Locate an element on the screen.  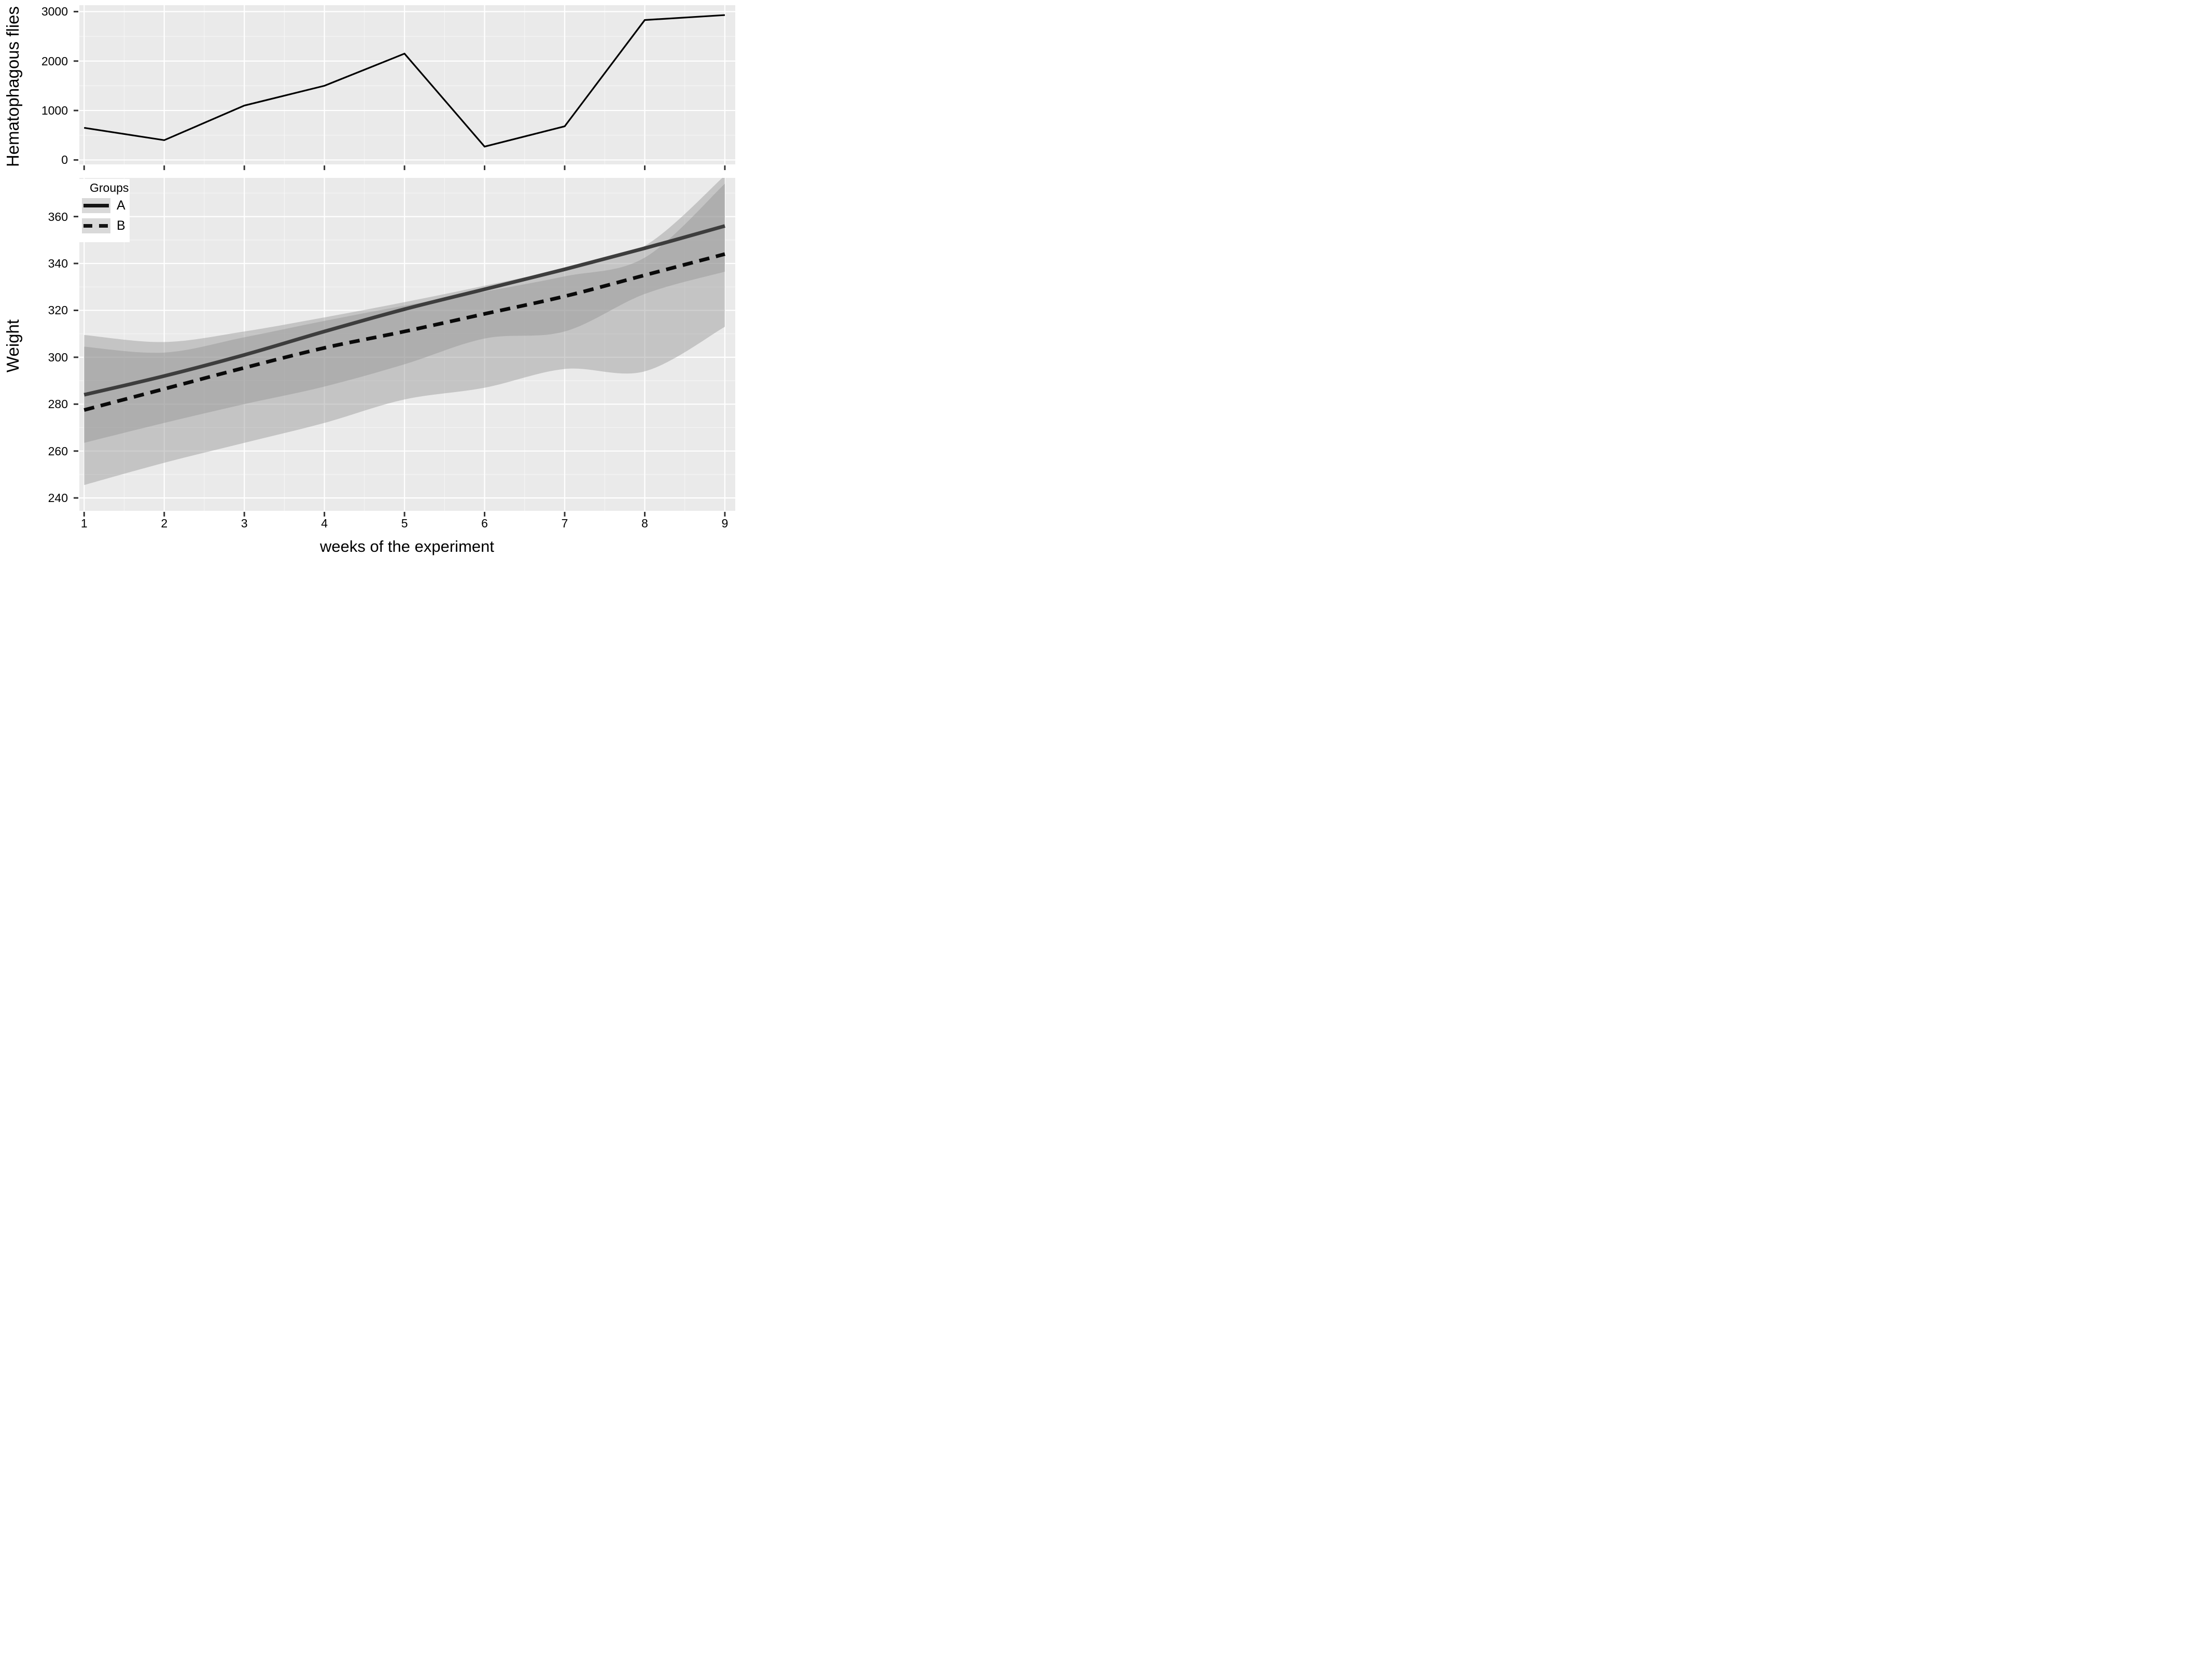
flies-panel is located at coordinates (404, 87).